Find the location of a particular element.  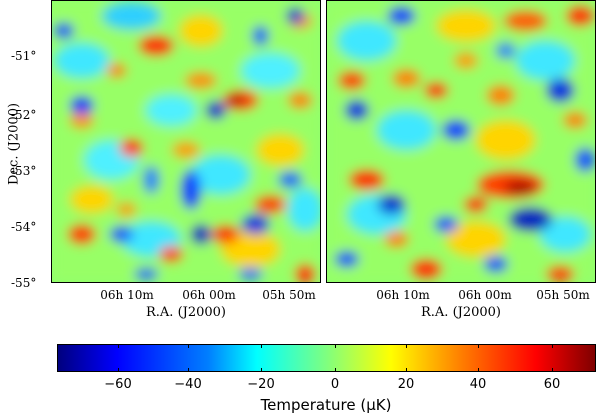

y-tick-label: -55° is located at coordinates (24, 283).